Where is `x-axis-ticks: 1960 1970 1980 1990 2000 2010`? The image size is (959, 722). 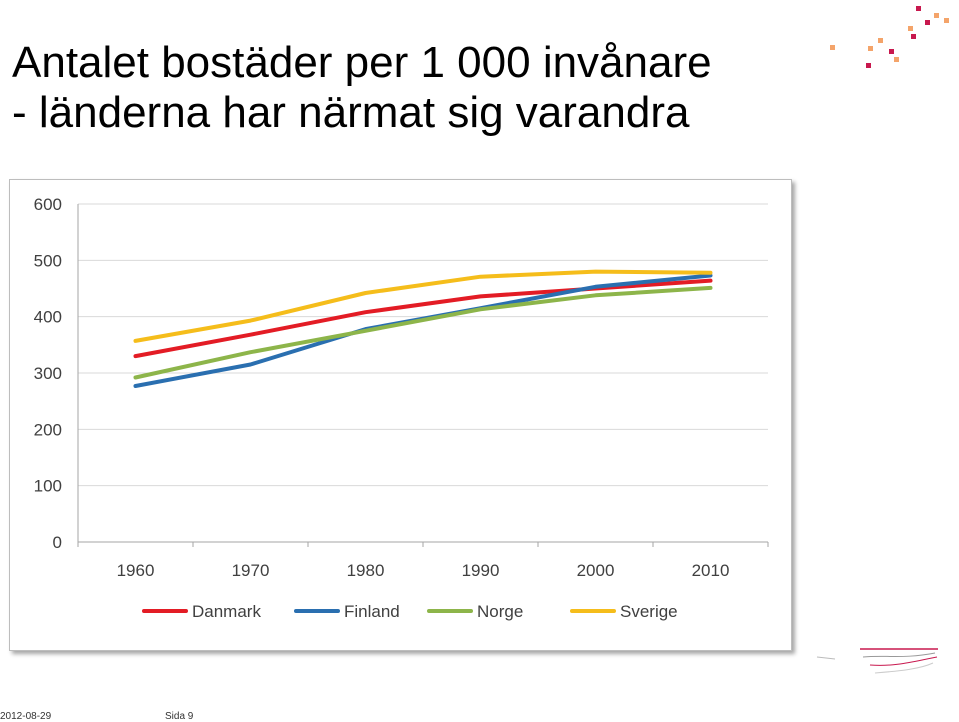
x-axis-ticks: 1960 1970 1980 1990 2000 2010 is located at coordinates (423, 570).